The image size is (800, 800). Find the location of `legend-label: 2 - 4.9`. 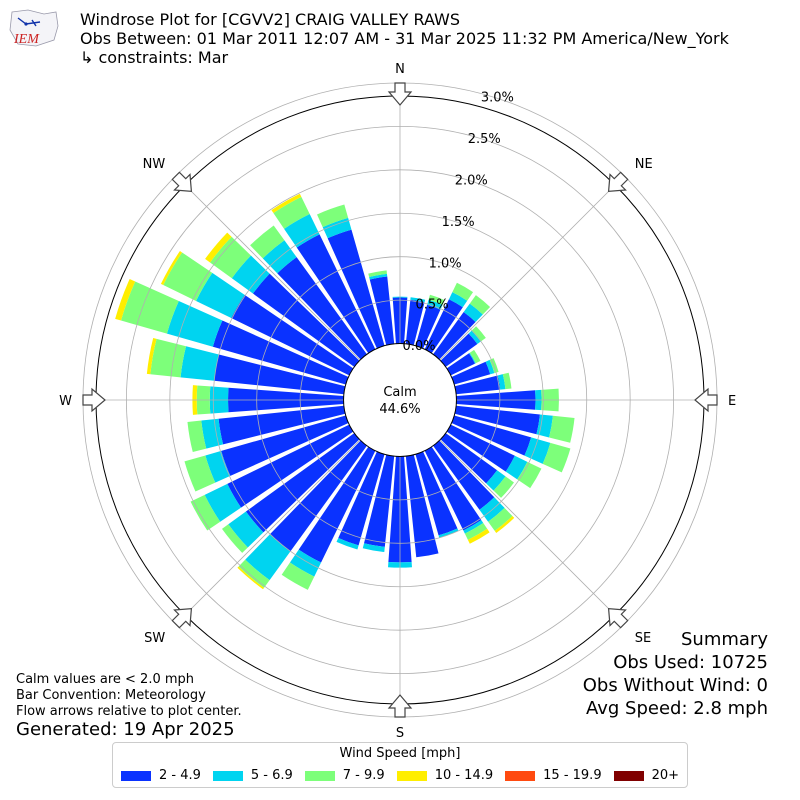

legend-label: 2 - 4.9 is located at coordinates (179, 775).